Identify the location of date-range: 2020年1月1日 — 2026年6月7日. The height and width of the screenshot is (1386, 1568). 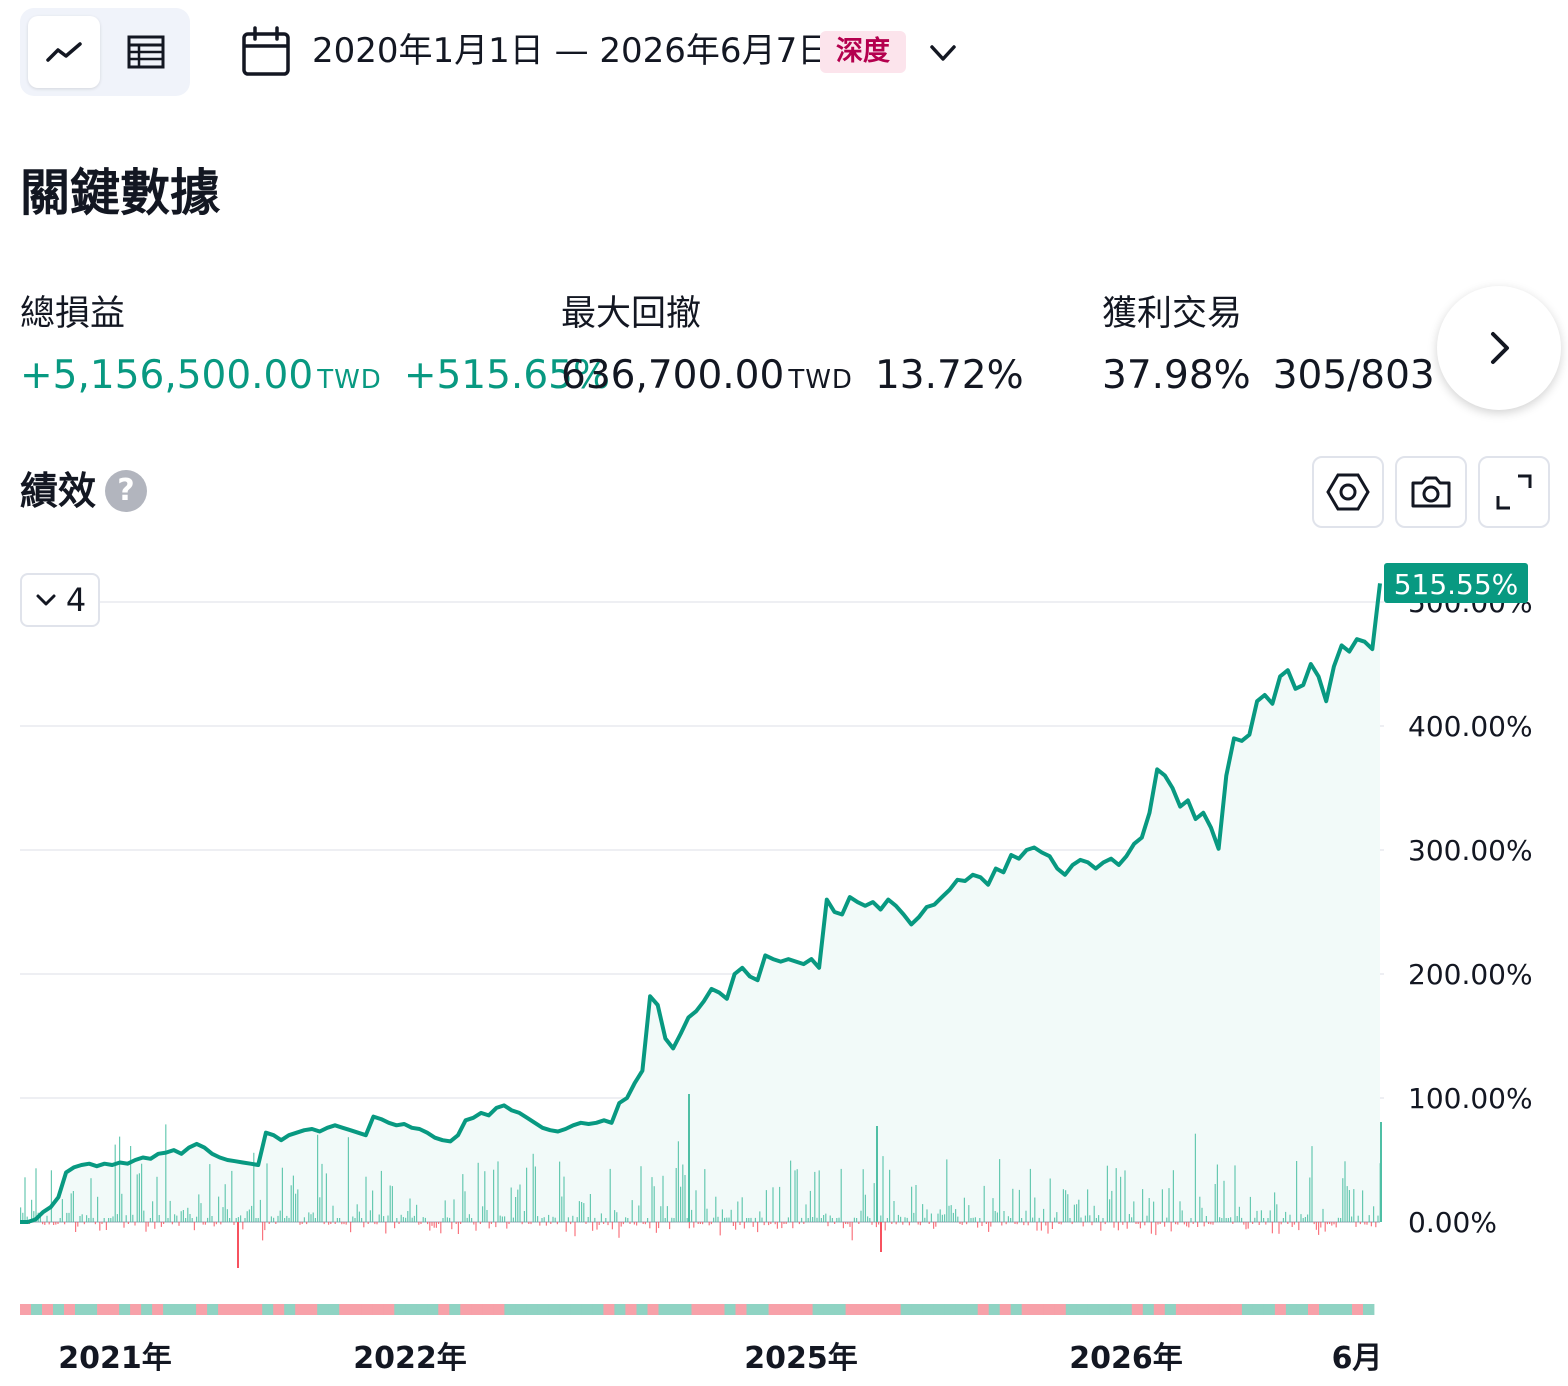
(572, 51).